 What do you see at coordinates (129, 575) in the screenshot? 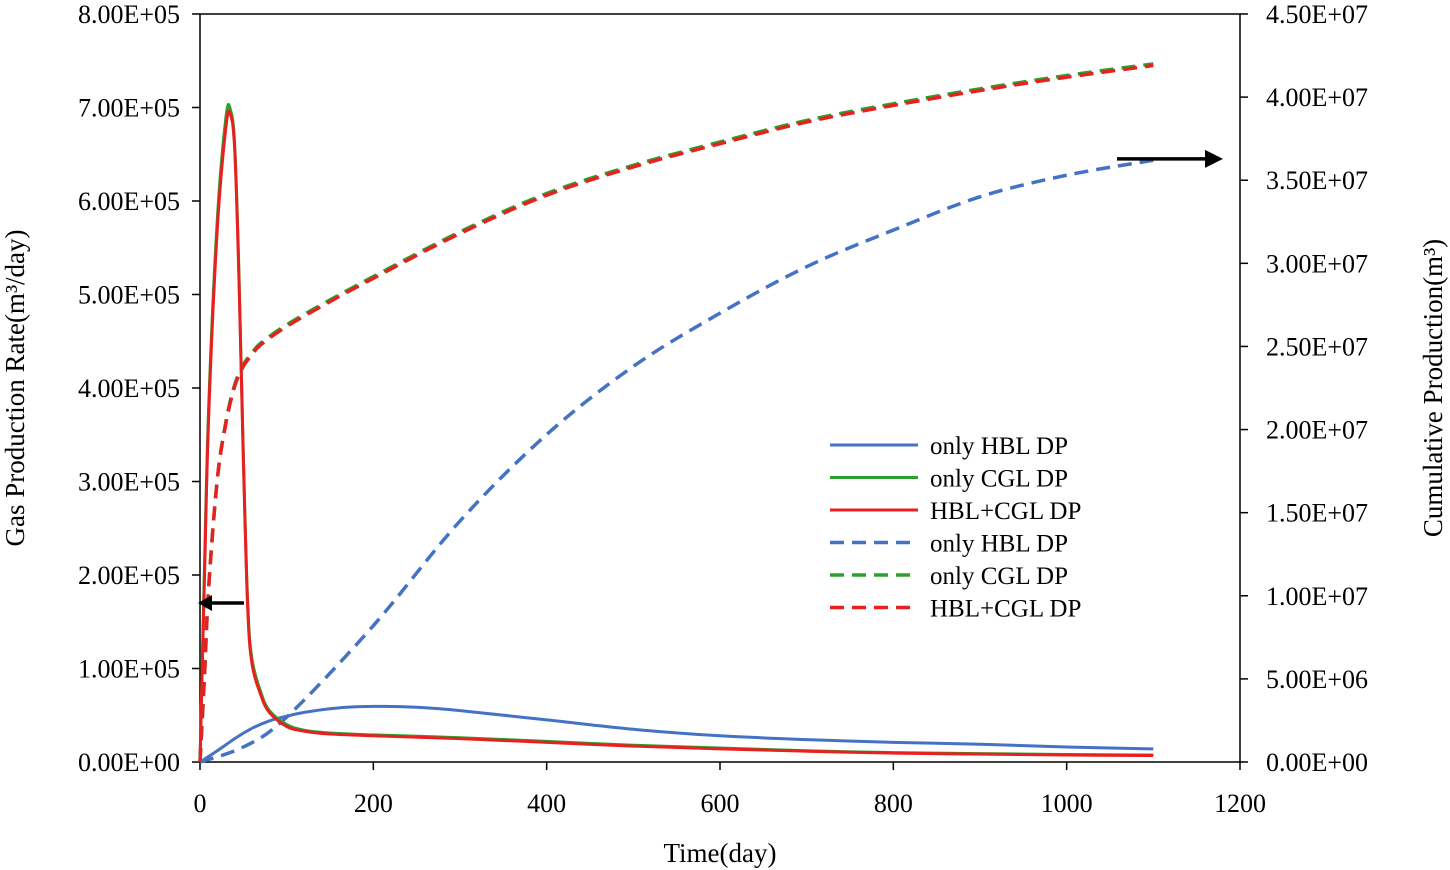
I see `y-left-tick-label: 2.00E+05` at bounding box center [129, 575].